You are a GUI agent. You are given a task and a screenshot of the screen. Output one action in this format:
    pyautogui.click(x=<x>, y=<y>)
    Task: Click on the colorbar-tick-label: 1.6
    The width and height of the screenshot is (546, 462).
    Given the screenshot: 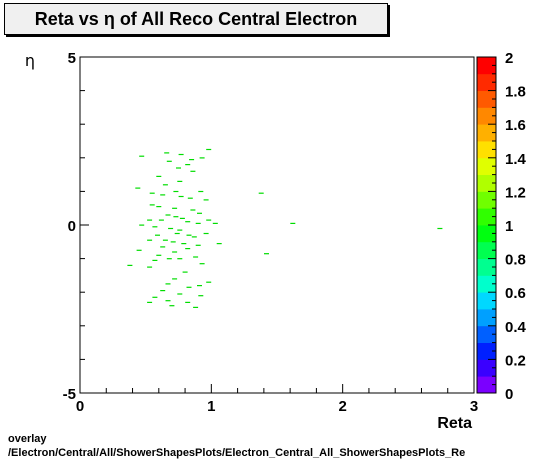 What is the action you would take?
    pyautogui.click(x=515, y=125)
    